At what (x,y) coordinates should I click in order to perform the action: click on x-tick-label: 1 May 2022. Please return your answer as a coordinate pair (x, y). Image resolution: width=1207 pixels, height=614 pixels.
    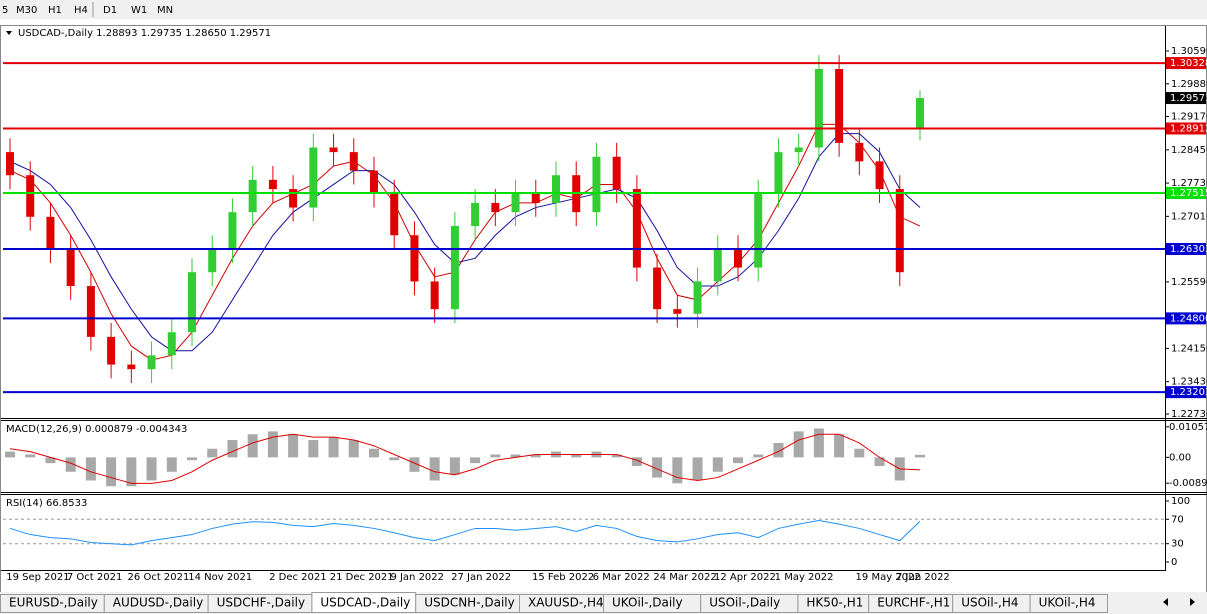
    Looking at the image, I should click on (804, 577).